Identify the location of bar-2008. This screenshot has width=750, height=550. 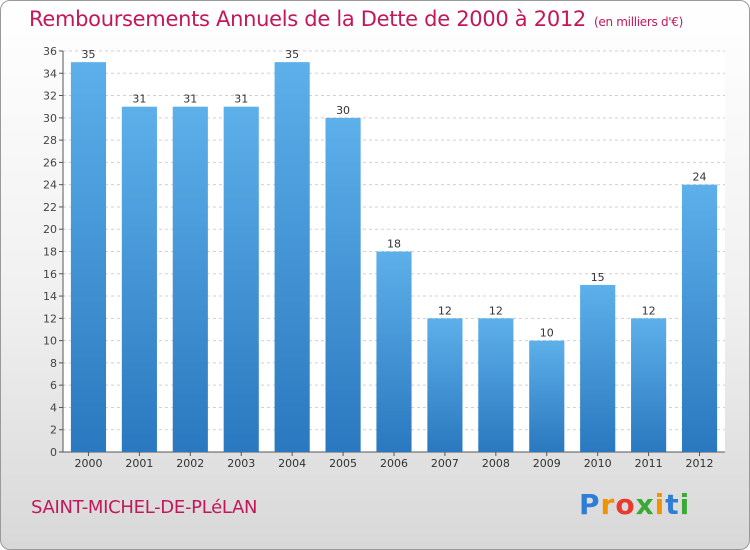
(496, 385).